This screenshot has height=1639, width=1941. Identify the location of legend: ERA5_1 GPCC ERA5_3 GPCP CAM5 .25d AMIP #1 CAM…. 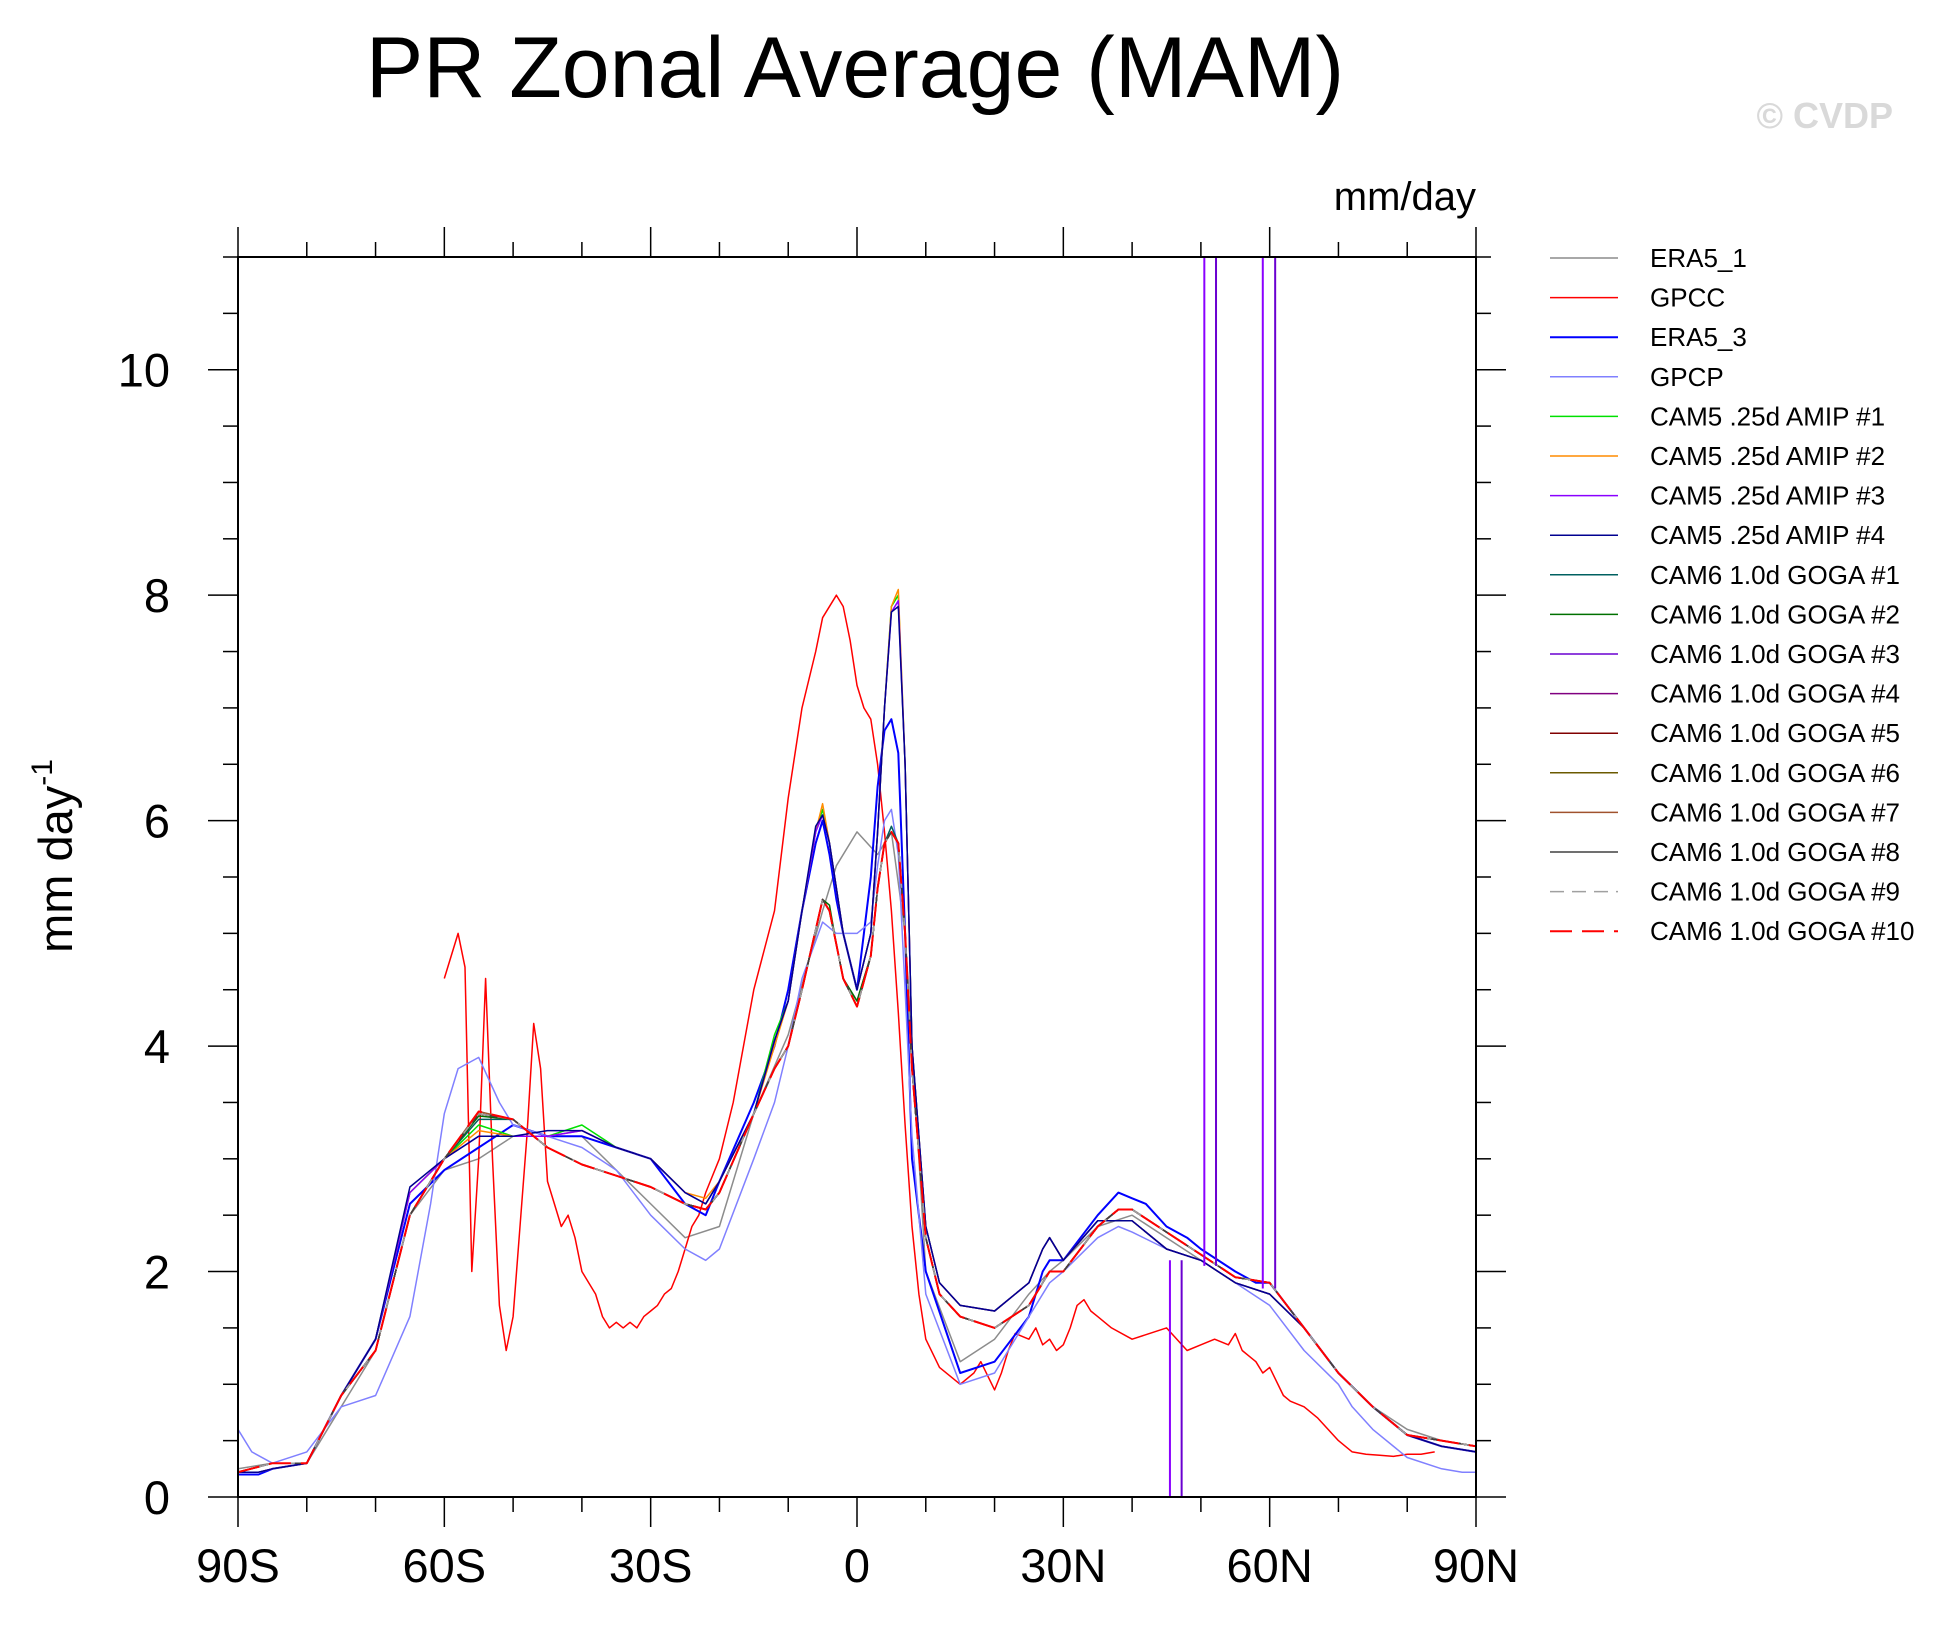
(1732, 594).